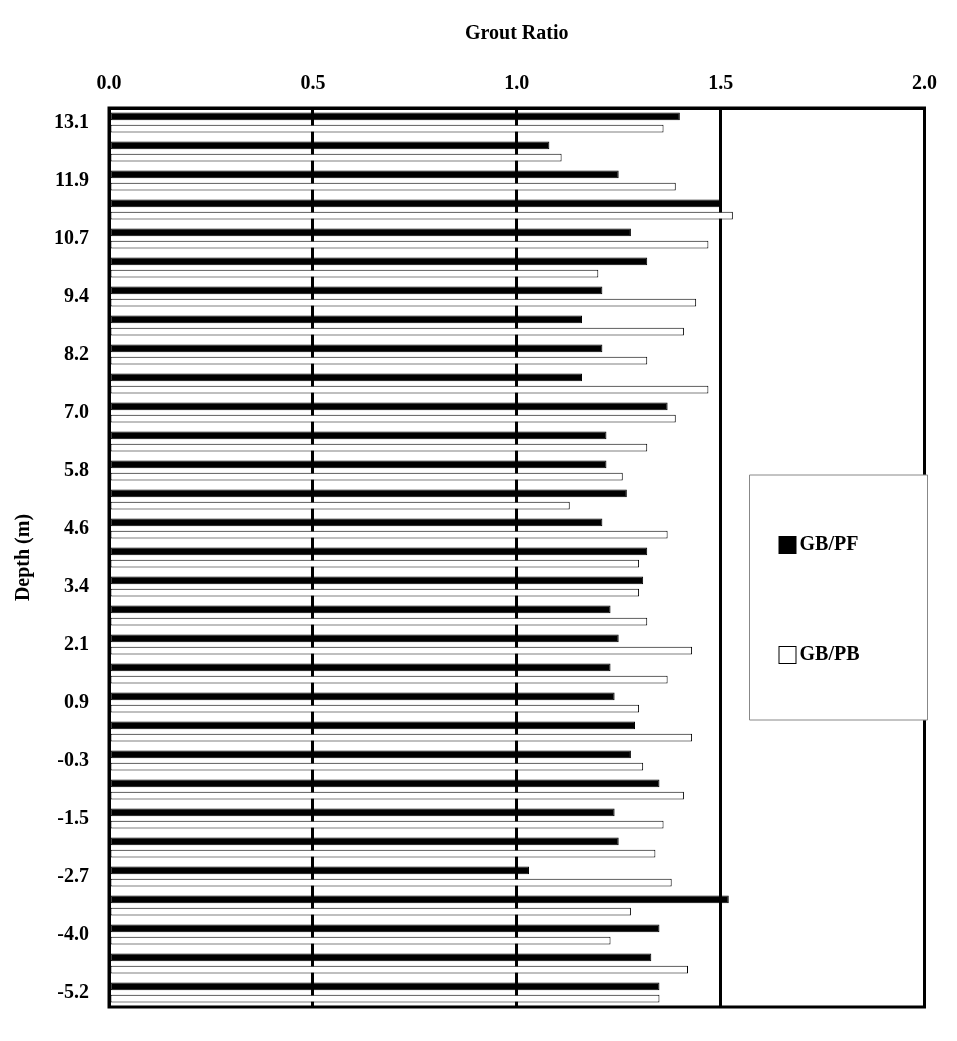  Describe the element at coordinates (76, 700) in the screenshot. I see `y-tick-label: 0.9` at that location.